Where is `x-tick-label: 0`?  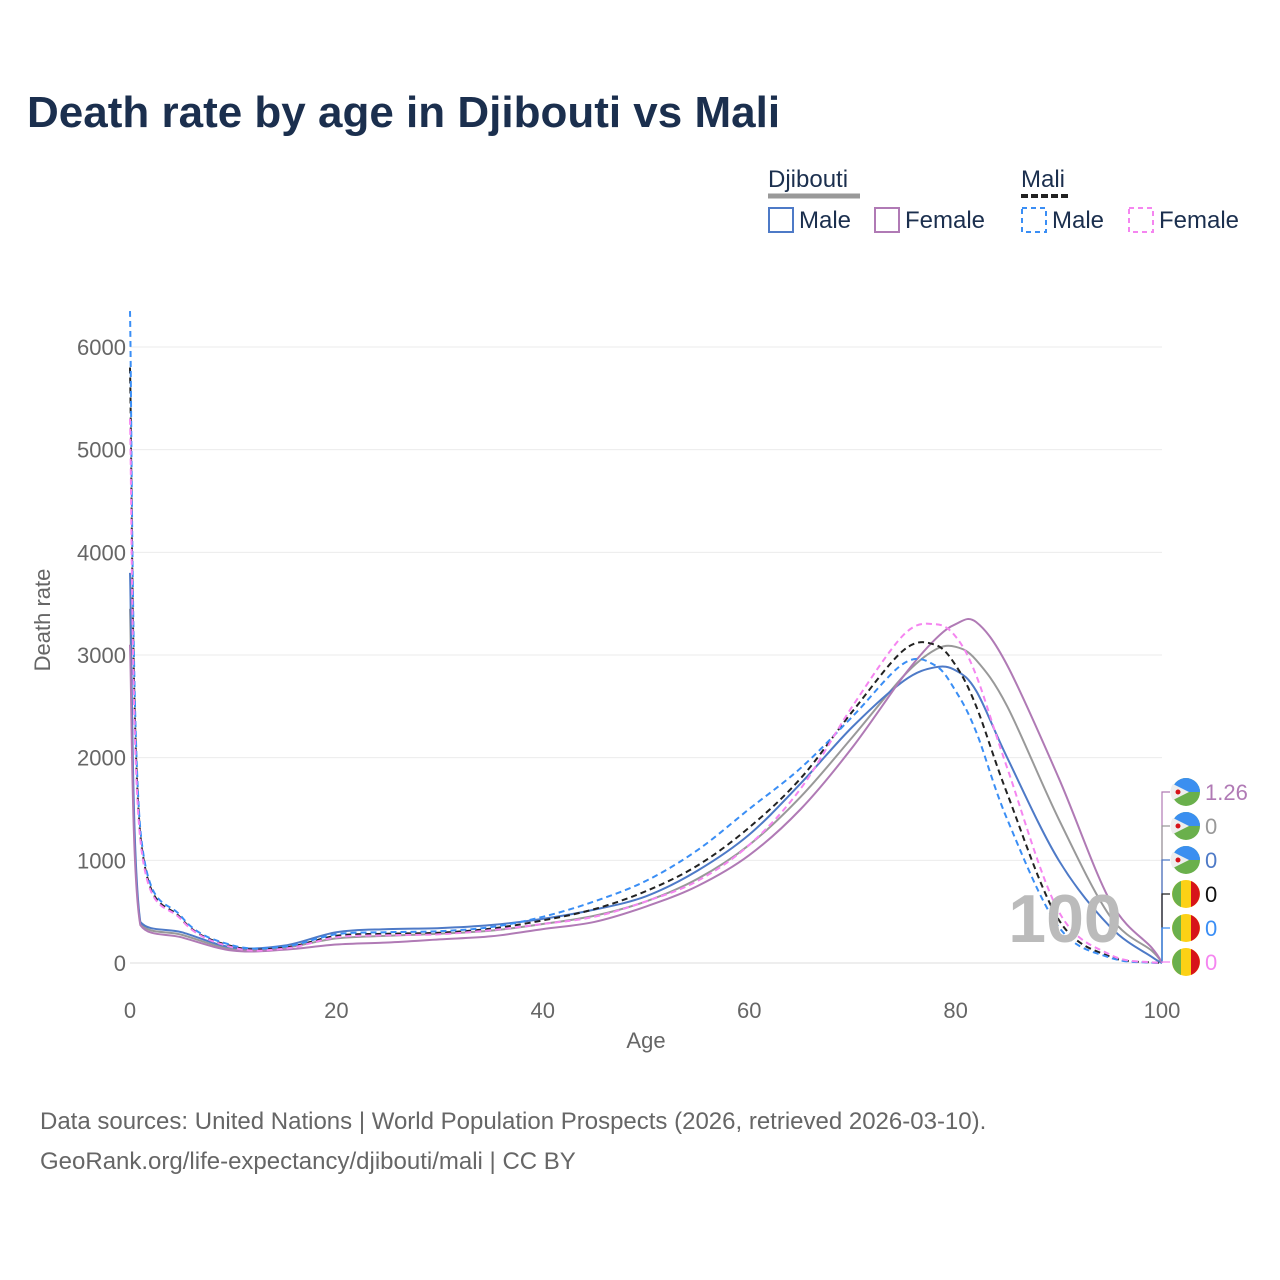
x-tick-label: 0 is located at coordinates (130, 1010).